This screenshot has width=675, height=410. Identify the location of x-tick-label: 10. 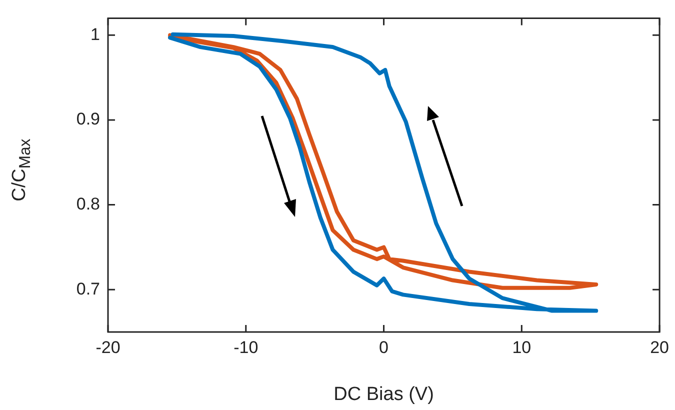
(522, 347).